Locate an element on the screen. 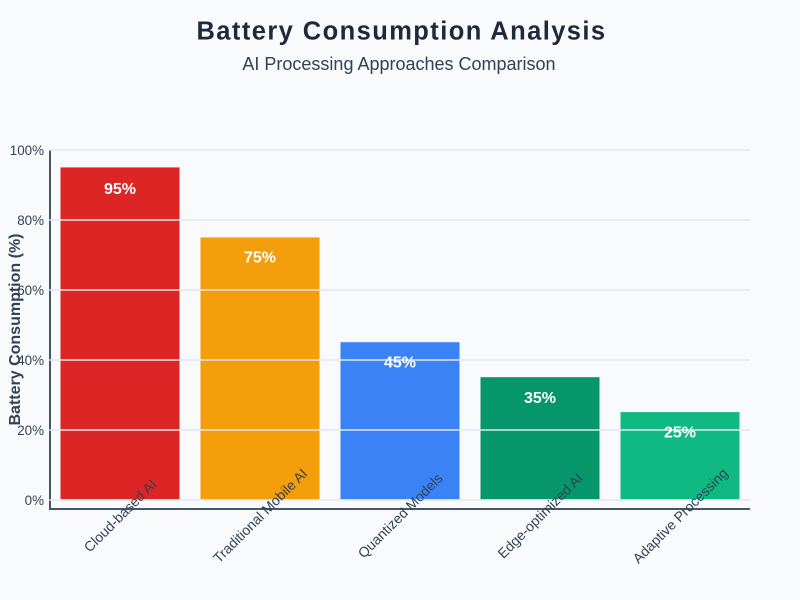 The width and height of the screenshot is (800, 600). svg-text: Battery Consumption (%) is located at coordinates (15, 330).